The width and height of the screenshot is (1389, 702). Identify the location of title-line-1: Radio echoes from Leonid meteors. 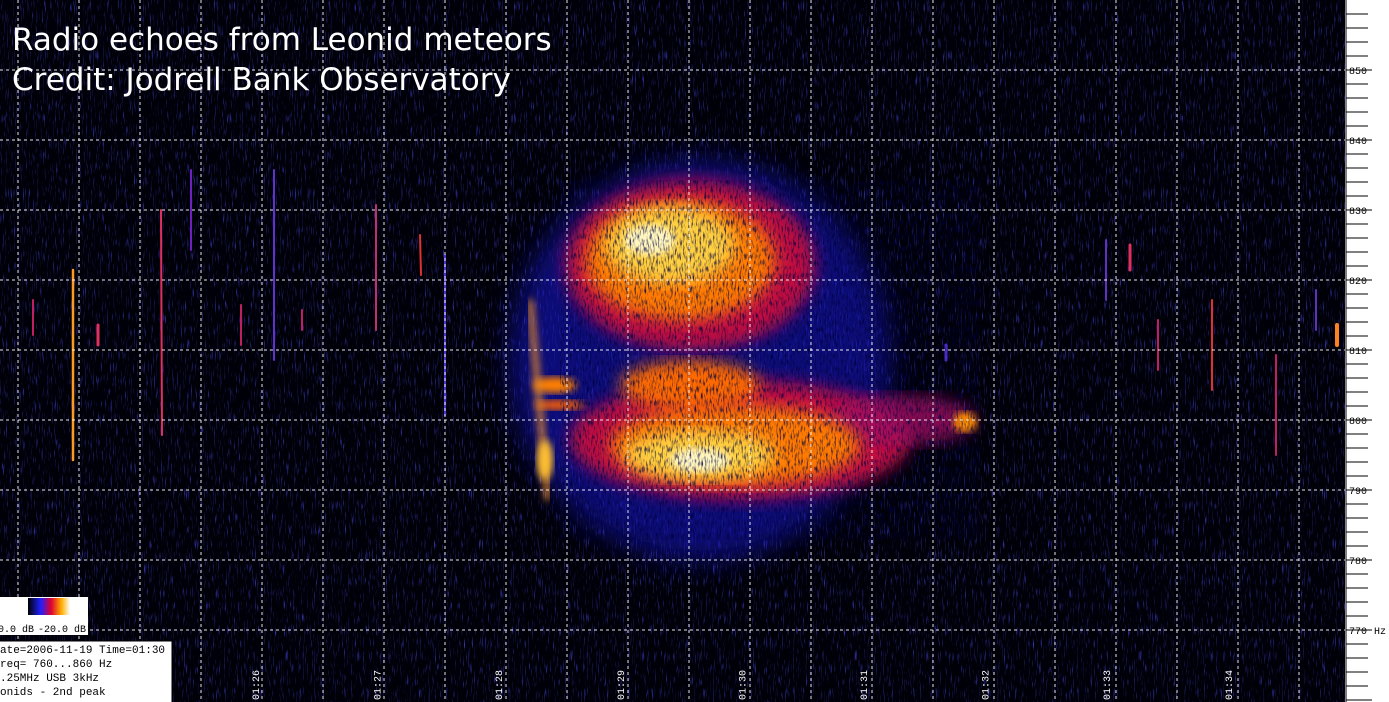
(282, 40).